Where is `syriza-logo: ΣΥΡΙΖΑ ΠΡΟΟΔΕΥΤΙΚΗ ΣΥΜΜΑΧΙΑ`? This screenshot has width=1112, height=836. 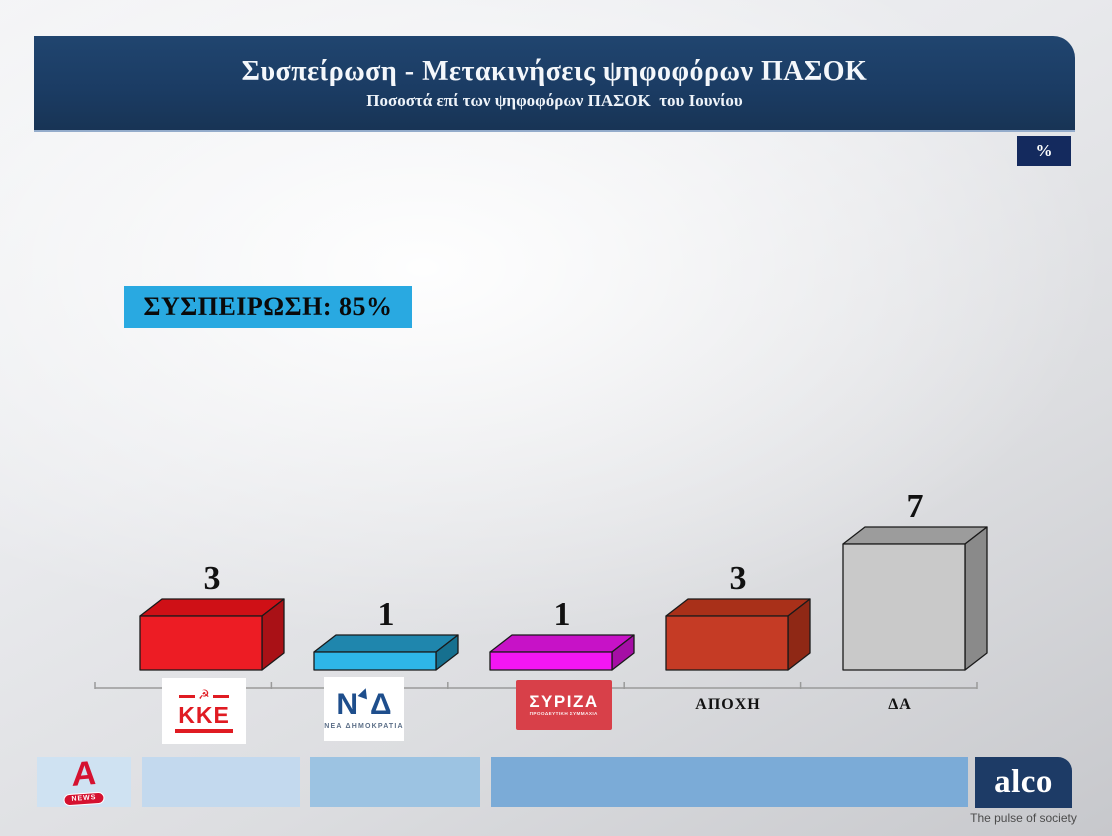 syriza-logo: ΣΥΡΙΖΑ ΠΡΟΟΔΕΥΤΙΚΗ ΣΥΜΜΑΧΙΑ is located at coordinates (564, 705).